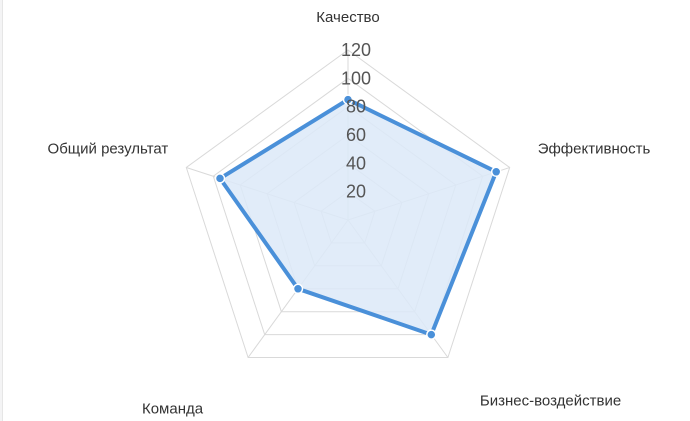  What do you see at coordinates (356, 78) in the screenshot?
I see `tick-label: 100` at bounding box center [356, 78].